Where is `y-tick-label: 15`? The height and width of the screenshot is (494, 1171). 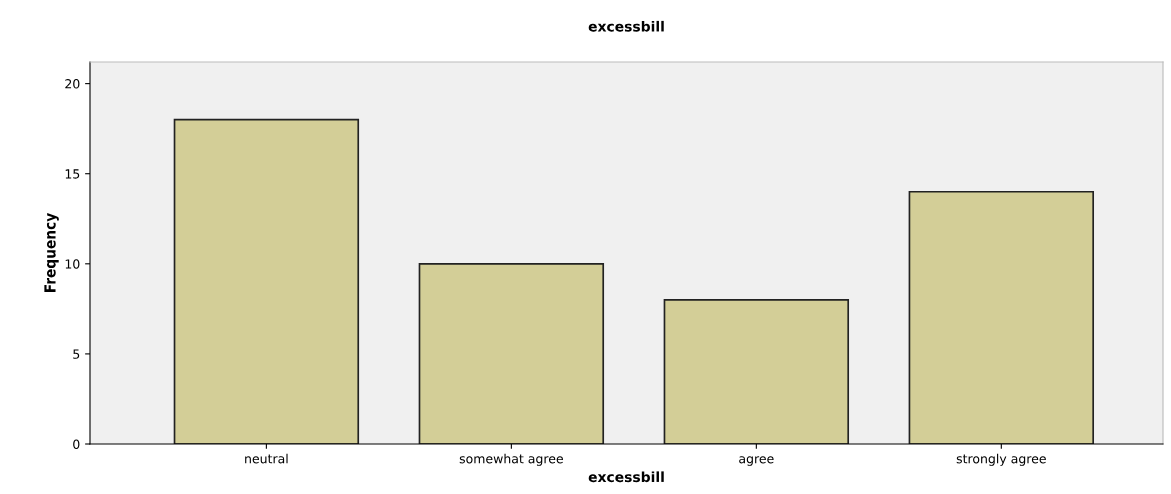 y-tick-label: 15 is located at coordinates (72, 174).